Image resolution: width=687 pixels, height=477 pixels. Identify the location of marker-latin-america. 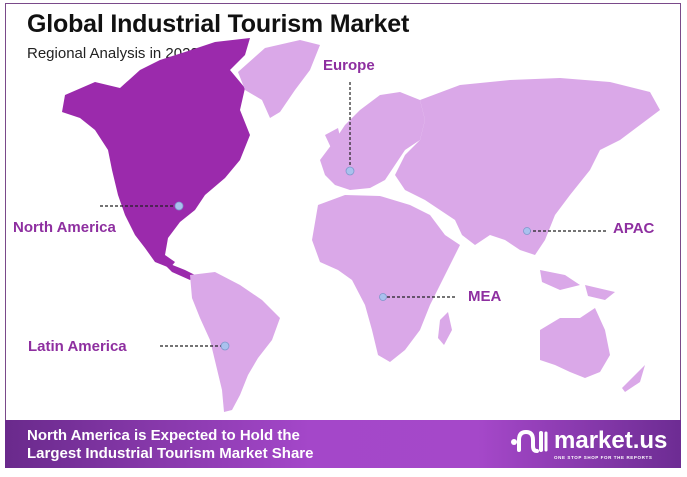
(225, 346).